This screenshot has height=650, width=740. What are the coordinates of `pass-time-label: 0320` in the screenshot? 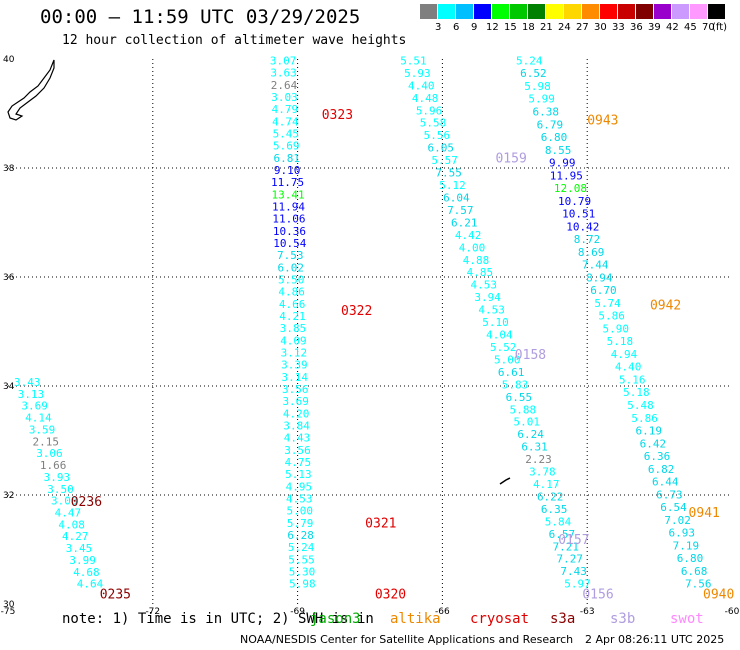 It's located at (390, 595).